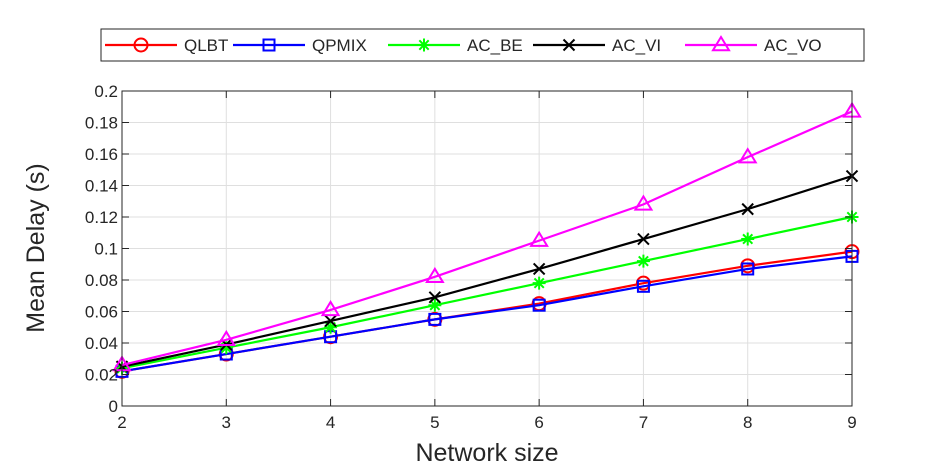 Image resolution: width=941 pixels, height=470 pixels. Describe the element at coordinates (569, 45) in the screenshot. I see `legend-marker-ac-vi` at that location.